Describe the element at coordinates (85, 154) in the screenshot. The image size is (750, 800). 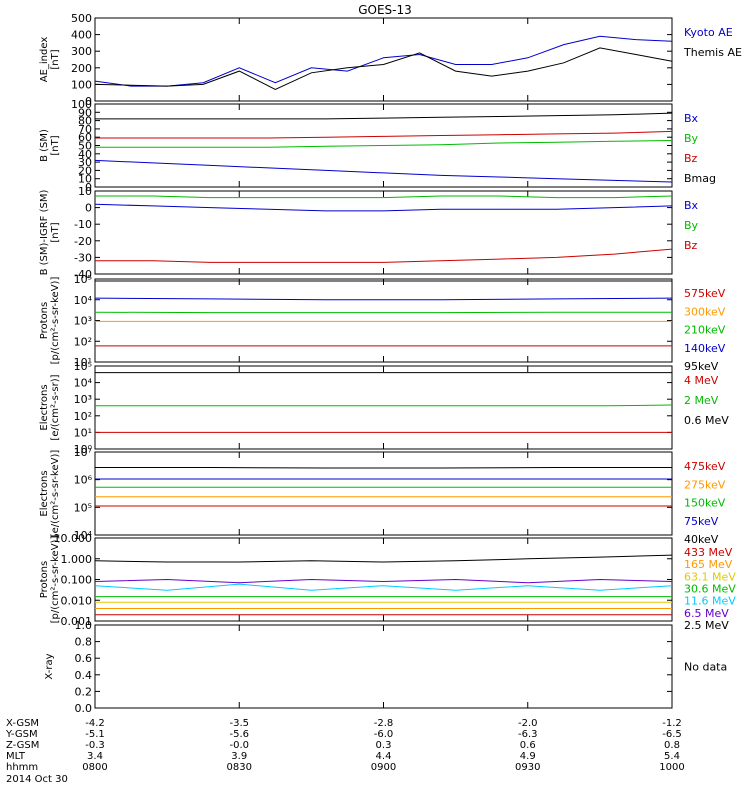
I see `y-tick-label: 40` at that location.